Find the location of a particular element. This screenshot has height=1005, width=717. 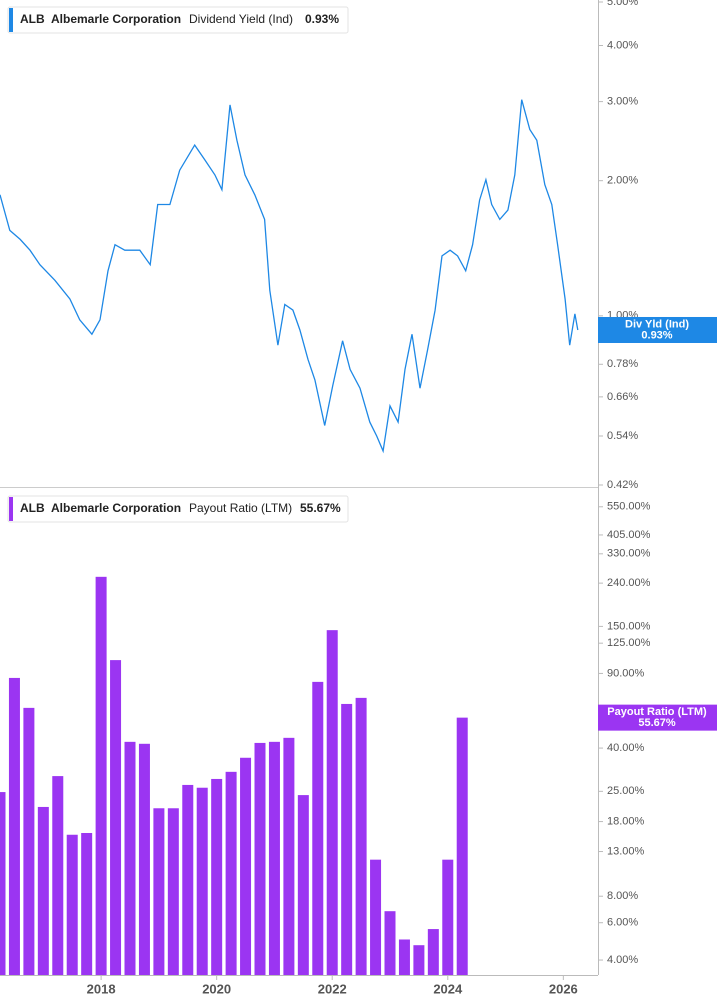

y-tick-label: 2.00% is located at coordinates (622, 181).